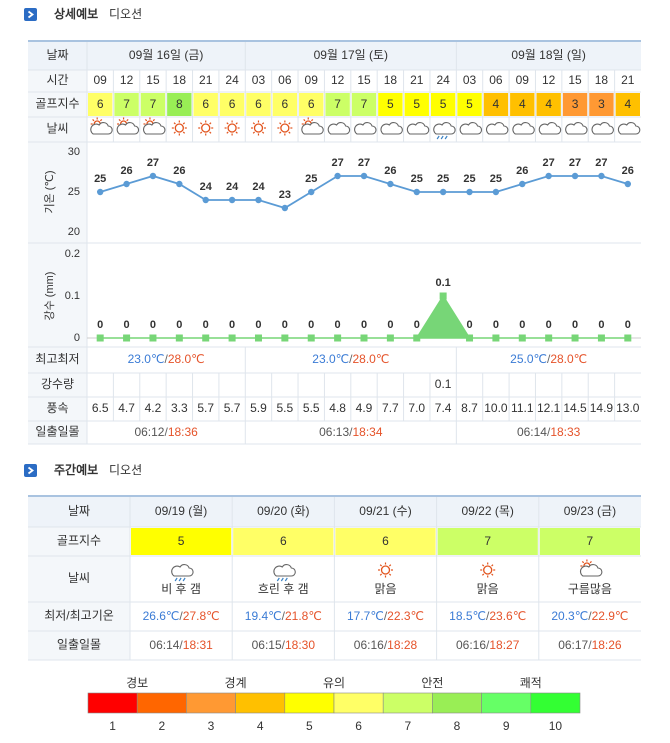  What do you see at coordinates (283, 616) in the screenshot?
I see `min-max-temp: 19.4℃/21.8℃` at bounding box center [283, 616].